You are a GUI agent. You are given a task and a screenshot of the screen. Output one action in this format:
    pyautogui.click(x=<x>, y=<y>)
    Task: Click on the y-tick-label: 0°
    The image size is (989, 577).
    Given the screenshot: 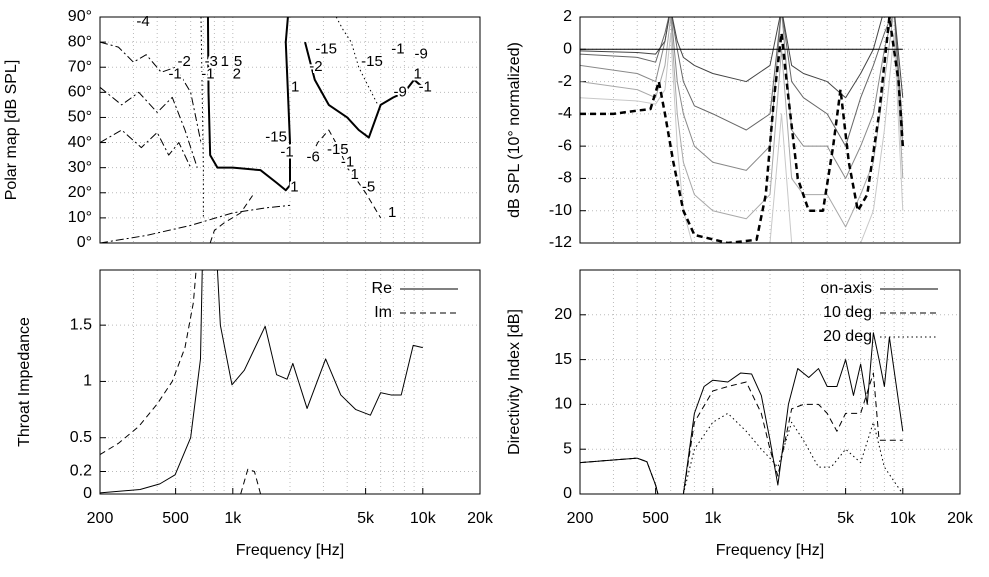 What is the action you would take?
    pyautogui.click(x=84, y=242)
    